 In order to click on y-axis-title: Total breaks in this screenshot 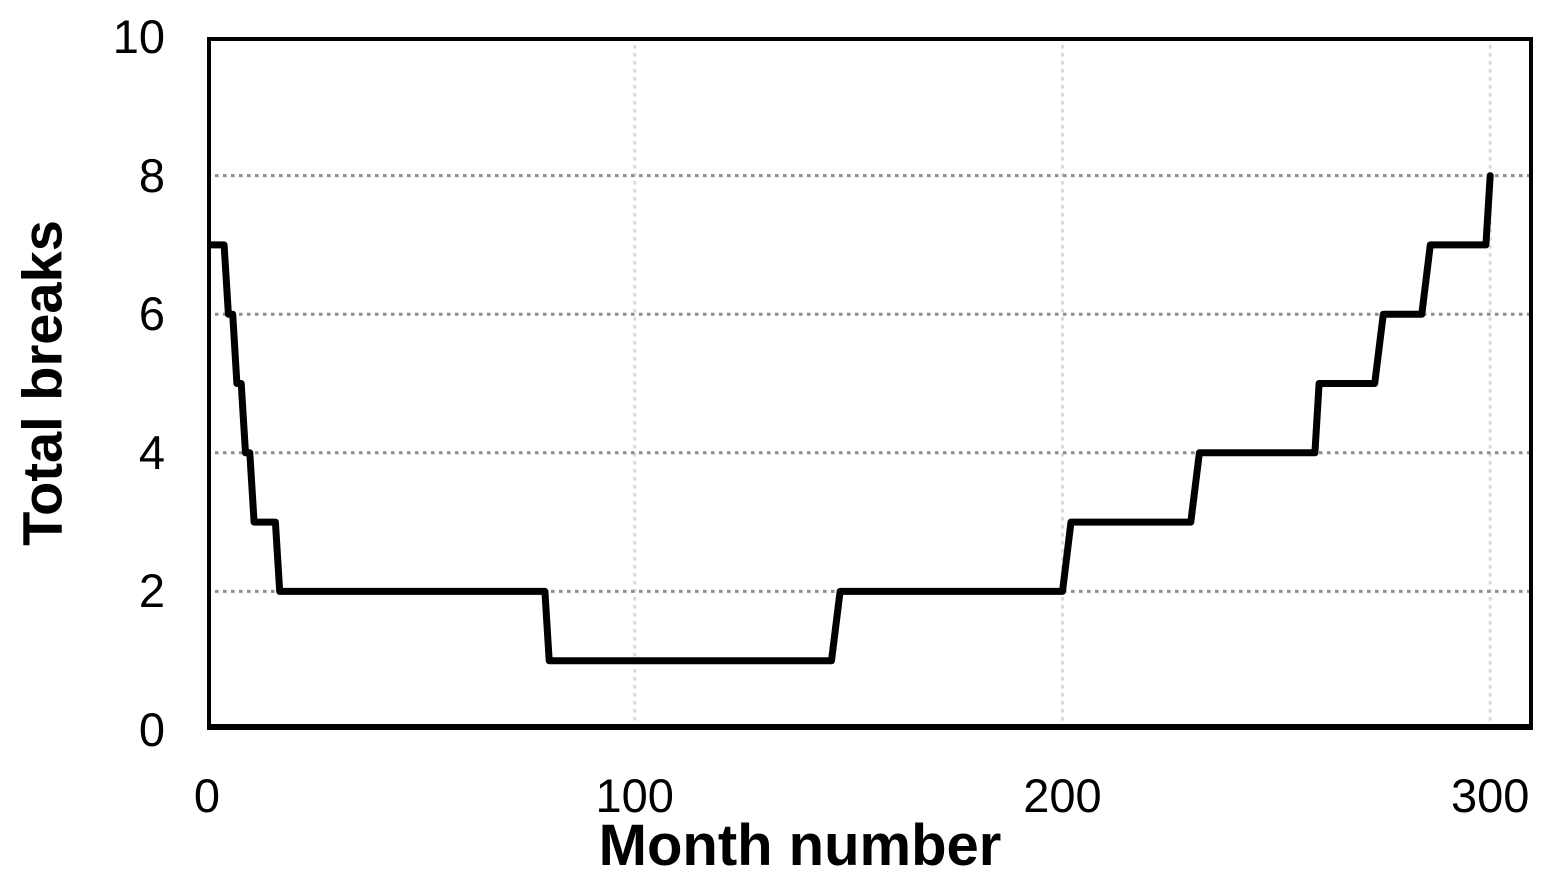, I will do `click(42, 383)`.